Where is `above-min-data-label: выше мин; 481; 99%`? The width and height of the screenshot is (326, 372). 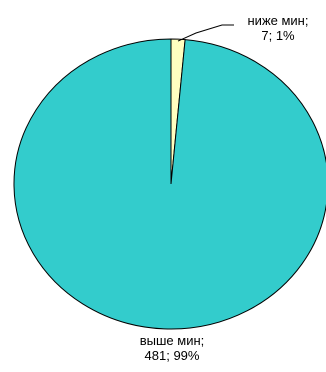
above-min-data-label: выше мин; 481; 99% is located at coordinates (172, 348).